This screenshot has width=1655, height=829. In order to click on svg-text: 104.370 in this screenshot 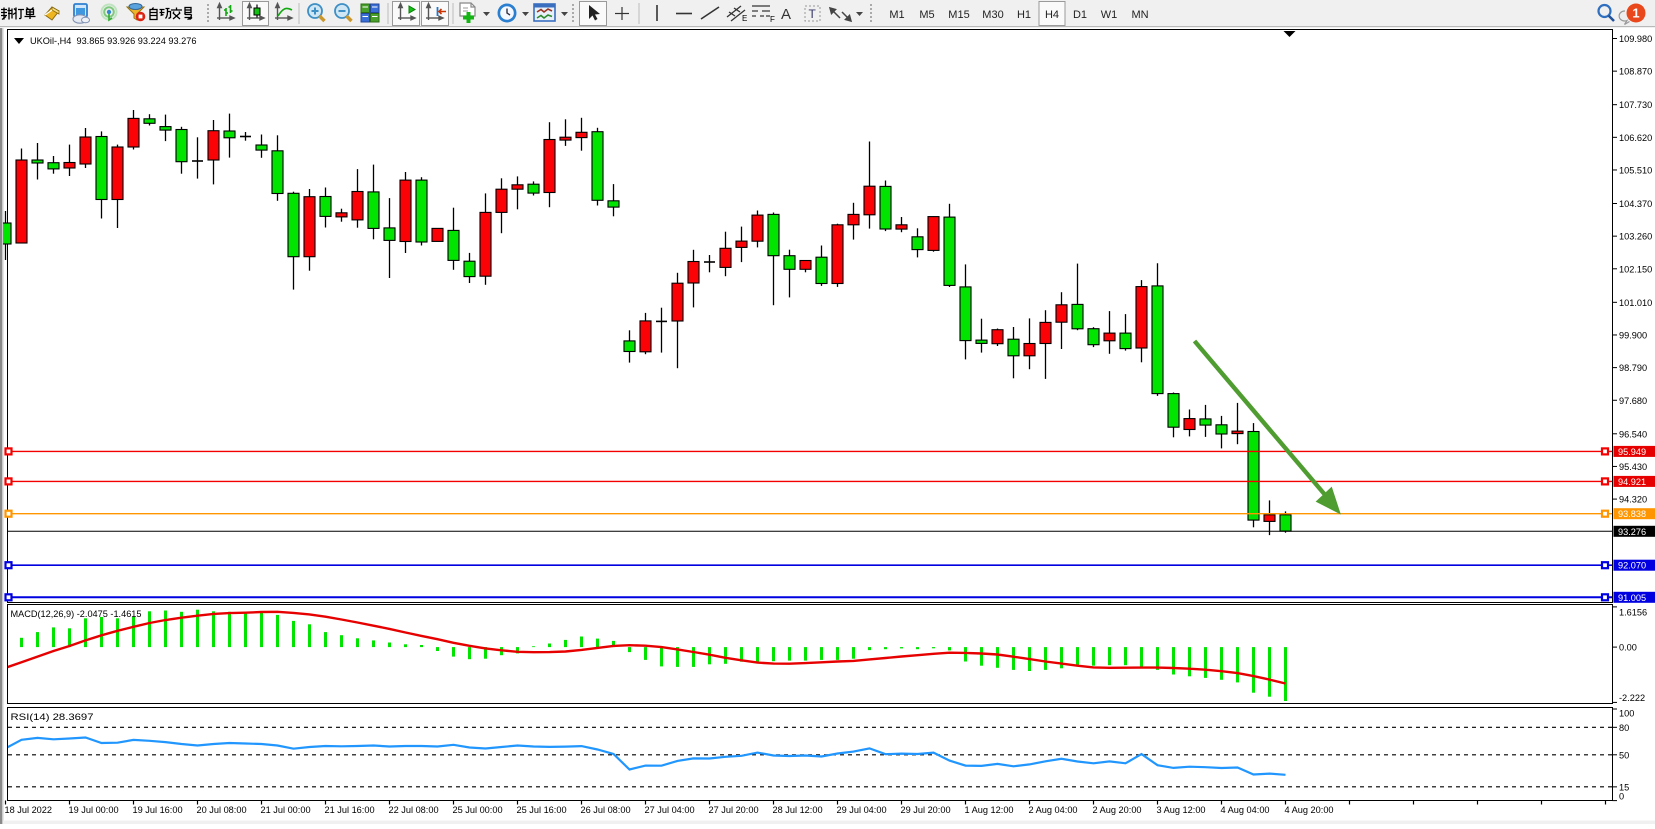, I will do `click(1635, 204)`.